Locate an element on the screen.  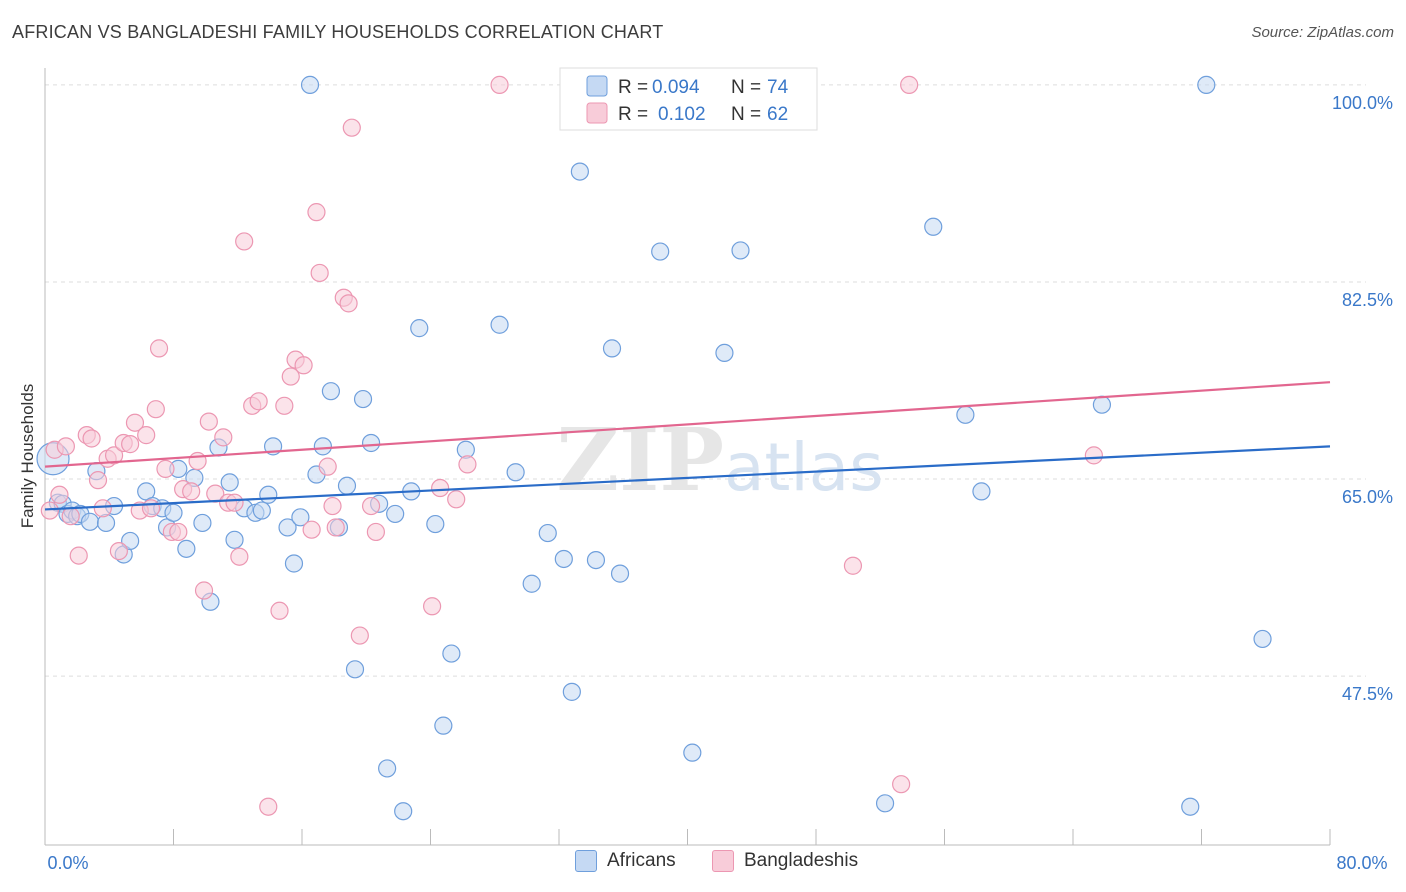
legend-item-bangladeshis: Bangladeshis is located at coordinates (785, 861).